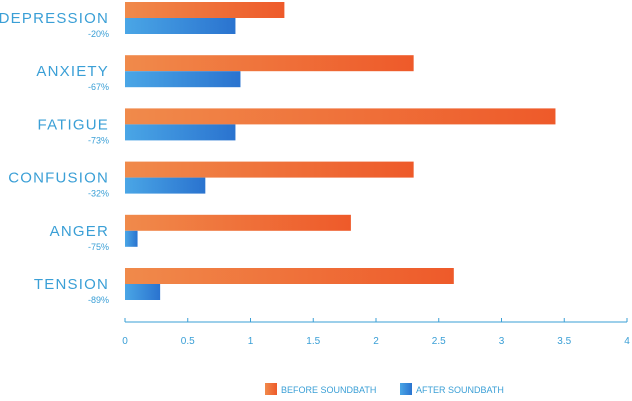 This screenshot has width=632, height=401. I want to click on bar-before-fatigue, so click(340, 116).